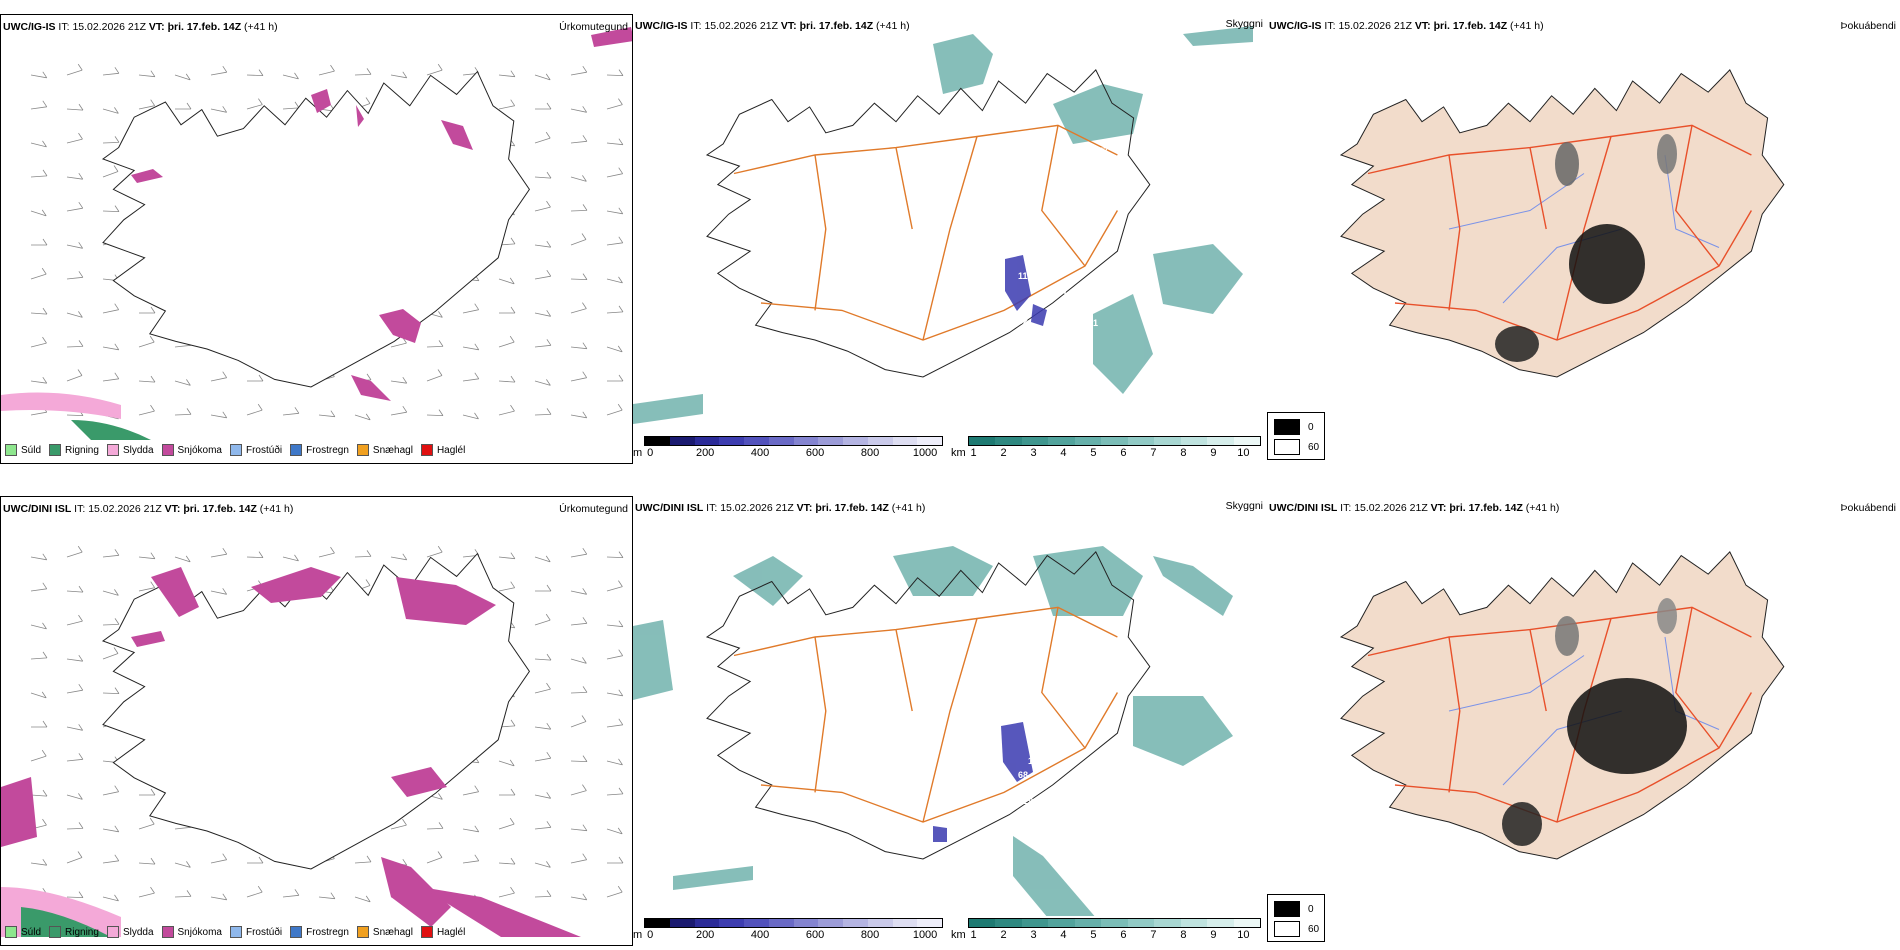  What do you see at coordinates (788, 26) in the screenshot?
I see `vt-label: VT:` at bounding box center [788, 26].